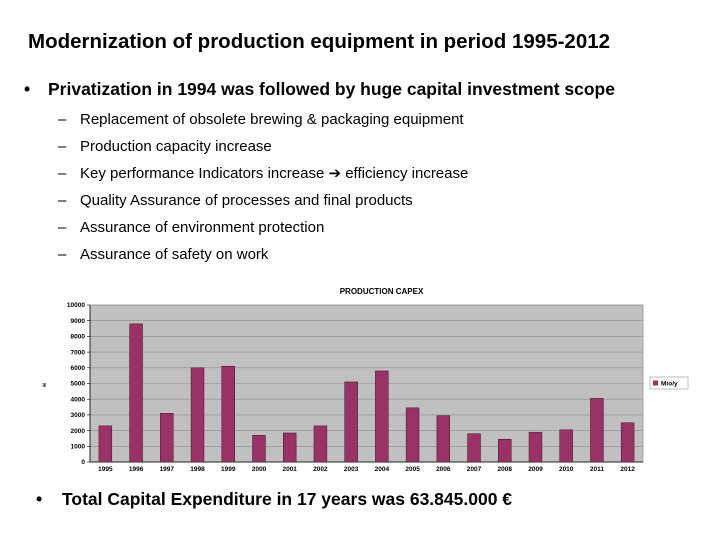 The height and width of the screenshot is (540, 720). Describe the element at coordinates (627, 469) in the screenshot. I see `x-tick-label: 2012` at that location.